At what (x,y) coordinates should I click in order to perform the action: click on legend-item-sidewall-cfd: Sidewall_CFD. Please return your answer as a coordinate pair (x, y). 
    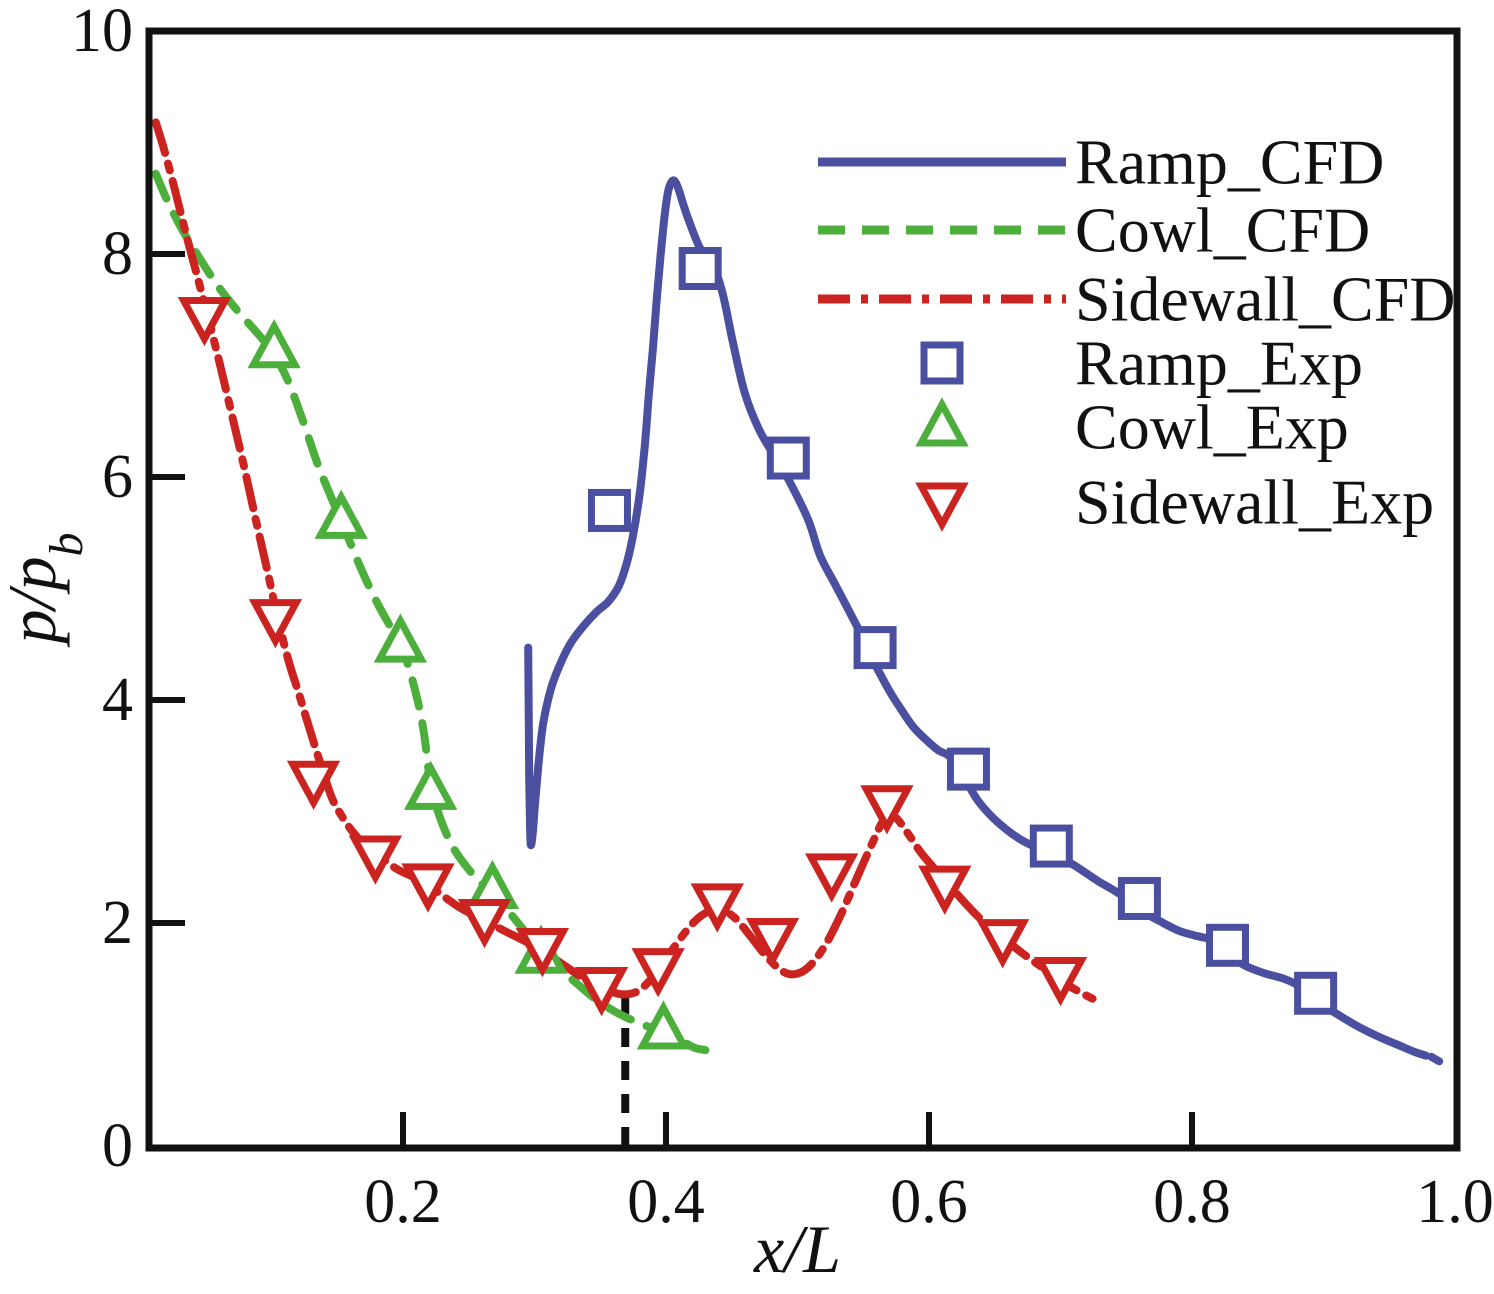
    Looking at the image, I should click on (1136, 299).